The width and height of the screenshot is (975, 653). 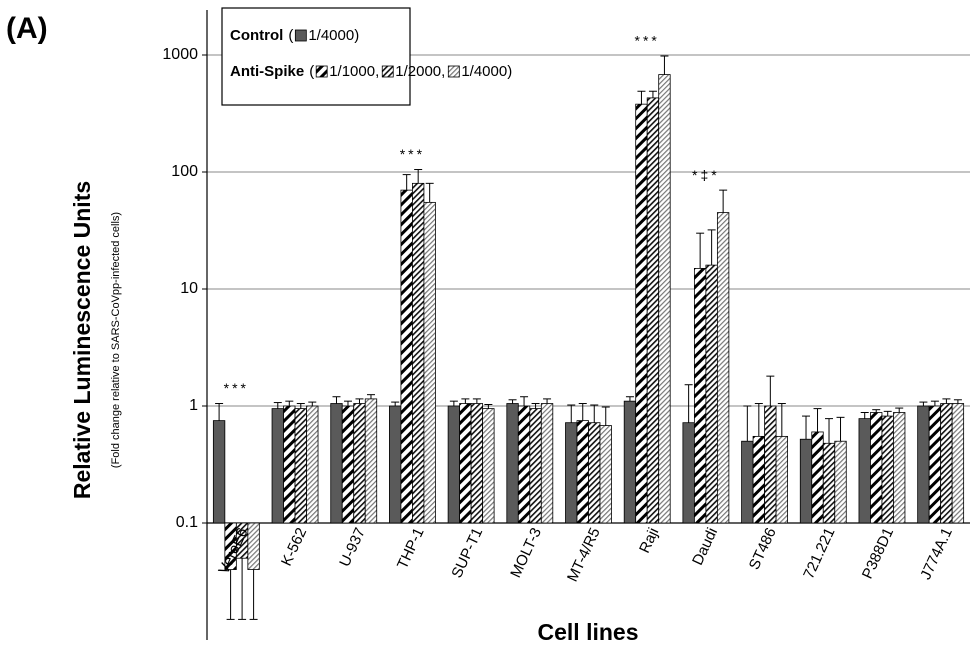 I want to click on y-tick-label: 10, so click(x=189, y=288).